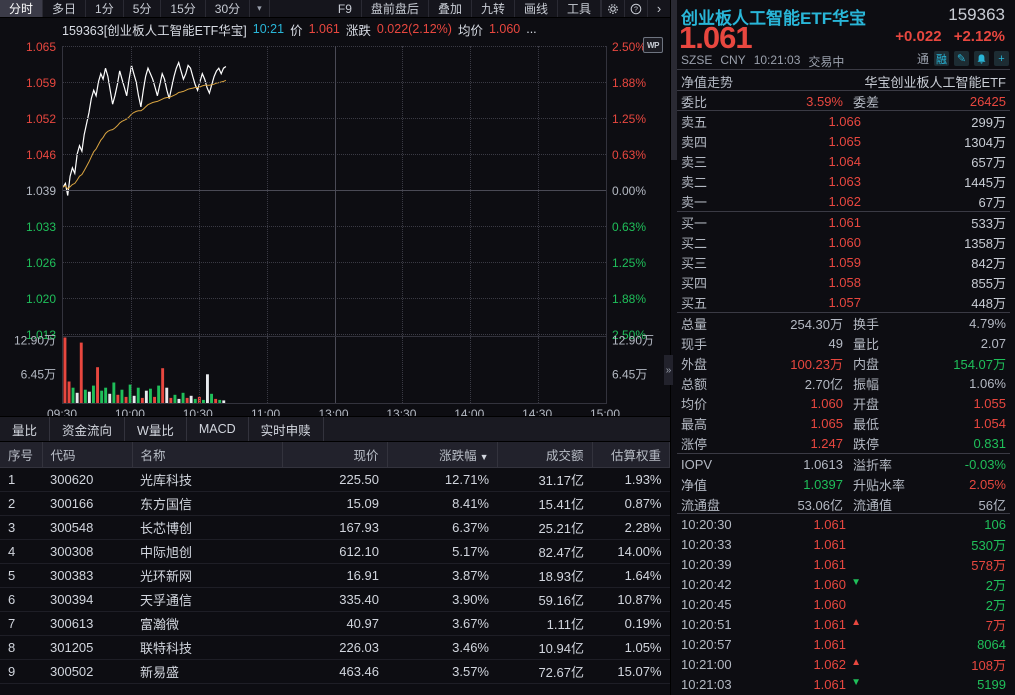 Image resolution: width=1015 pixels, height=695 pixels. I want to click on collapse-panel-icon: », so click(668, 370).